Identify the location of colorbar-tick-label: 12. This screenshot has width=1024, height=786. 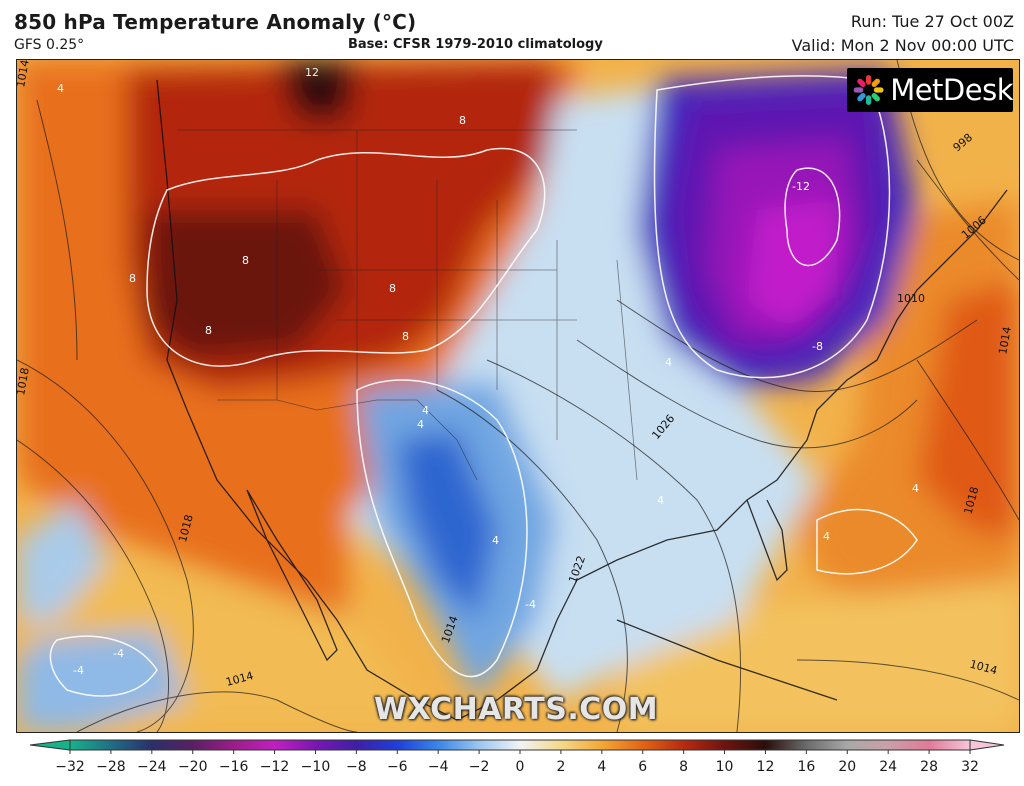
(765, 767).